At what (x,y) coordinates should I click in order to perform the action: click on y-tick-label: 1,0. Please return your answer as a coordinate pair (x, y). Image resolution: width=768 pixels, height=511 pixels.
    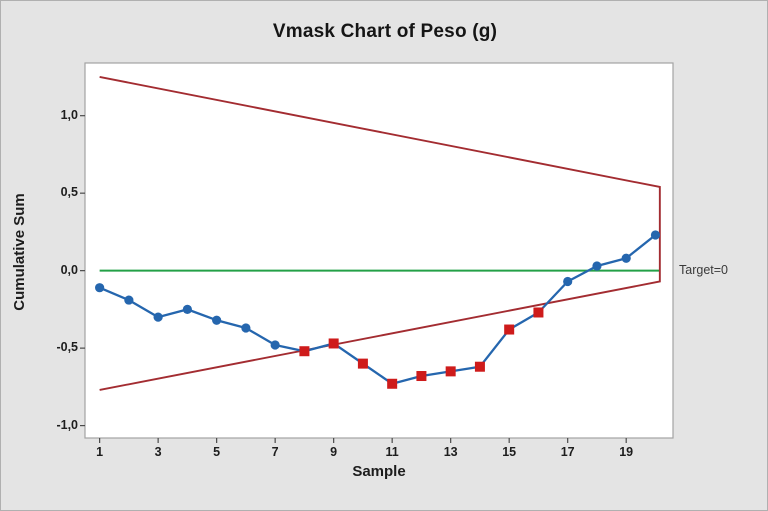
    Looking at the image, I should click on (69, 114).